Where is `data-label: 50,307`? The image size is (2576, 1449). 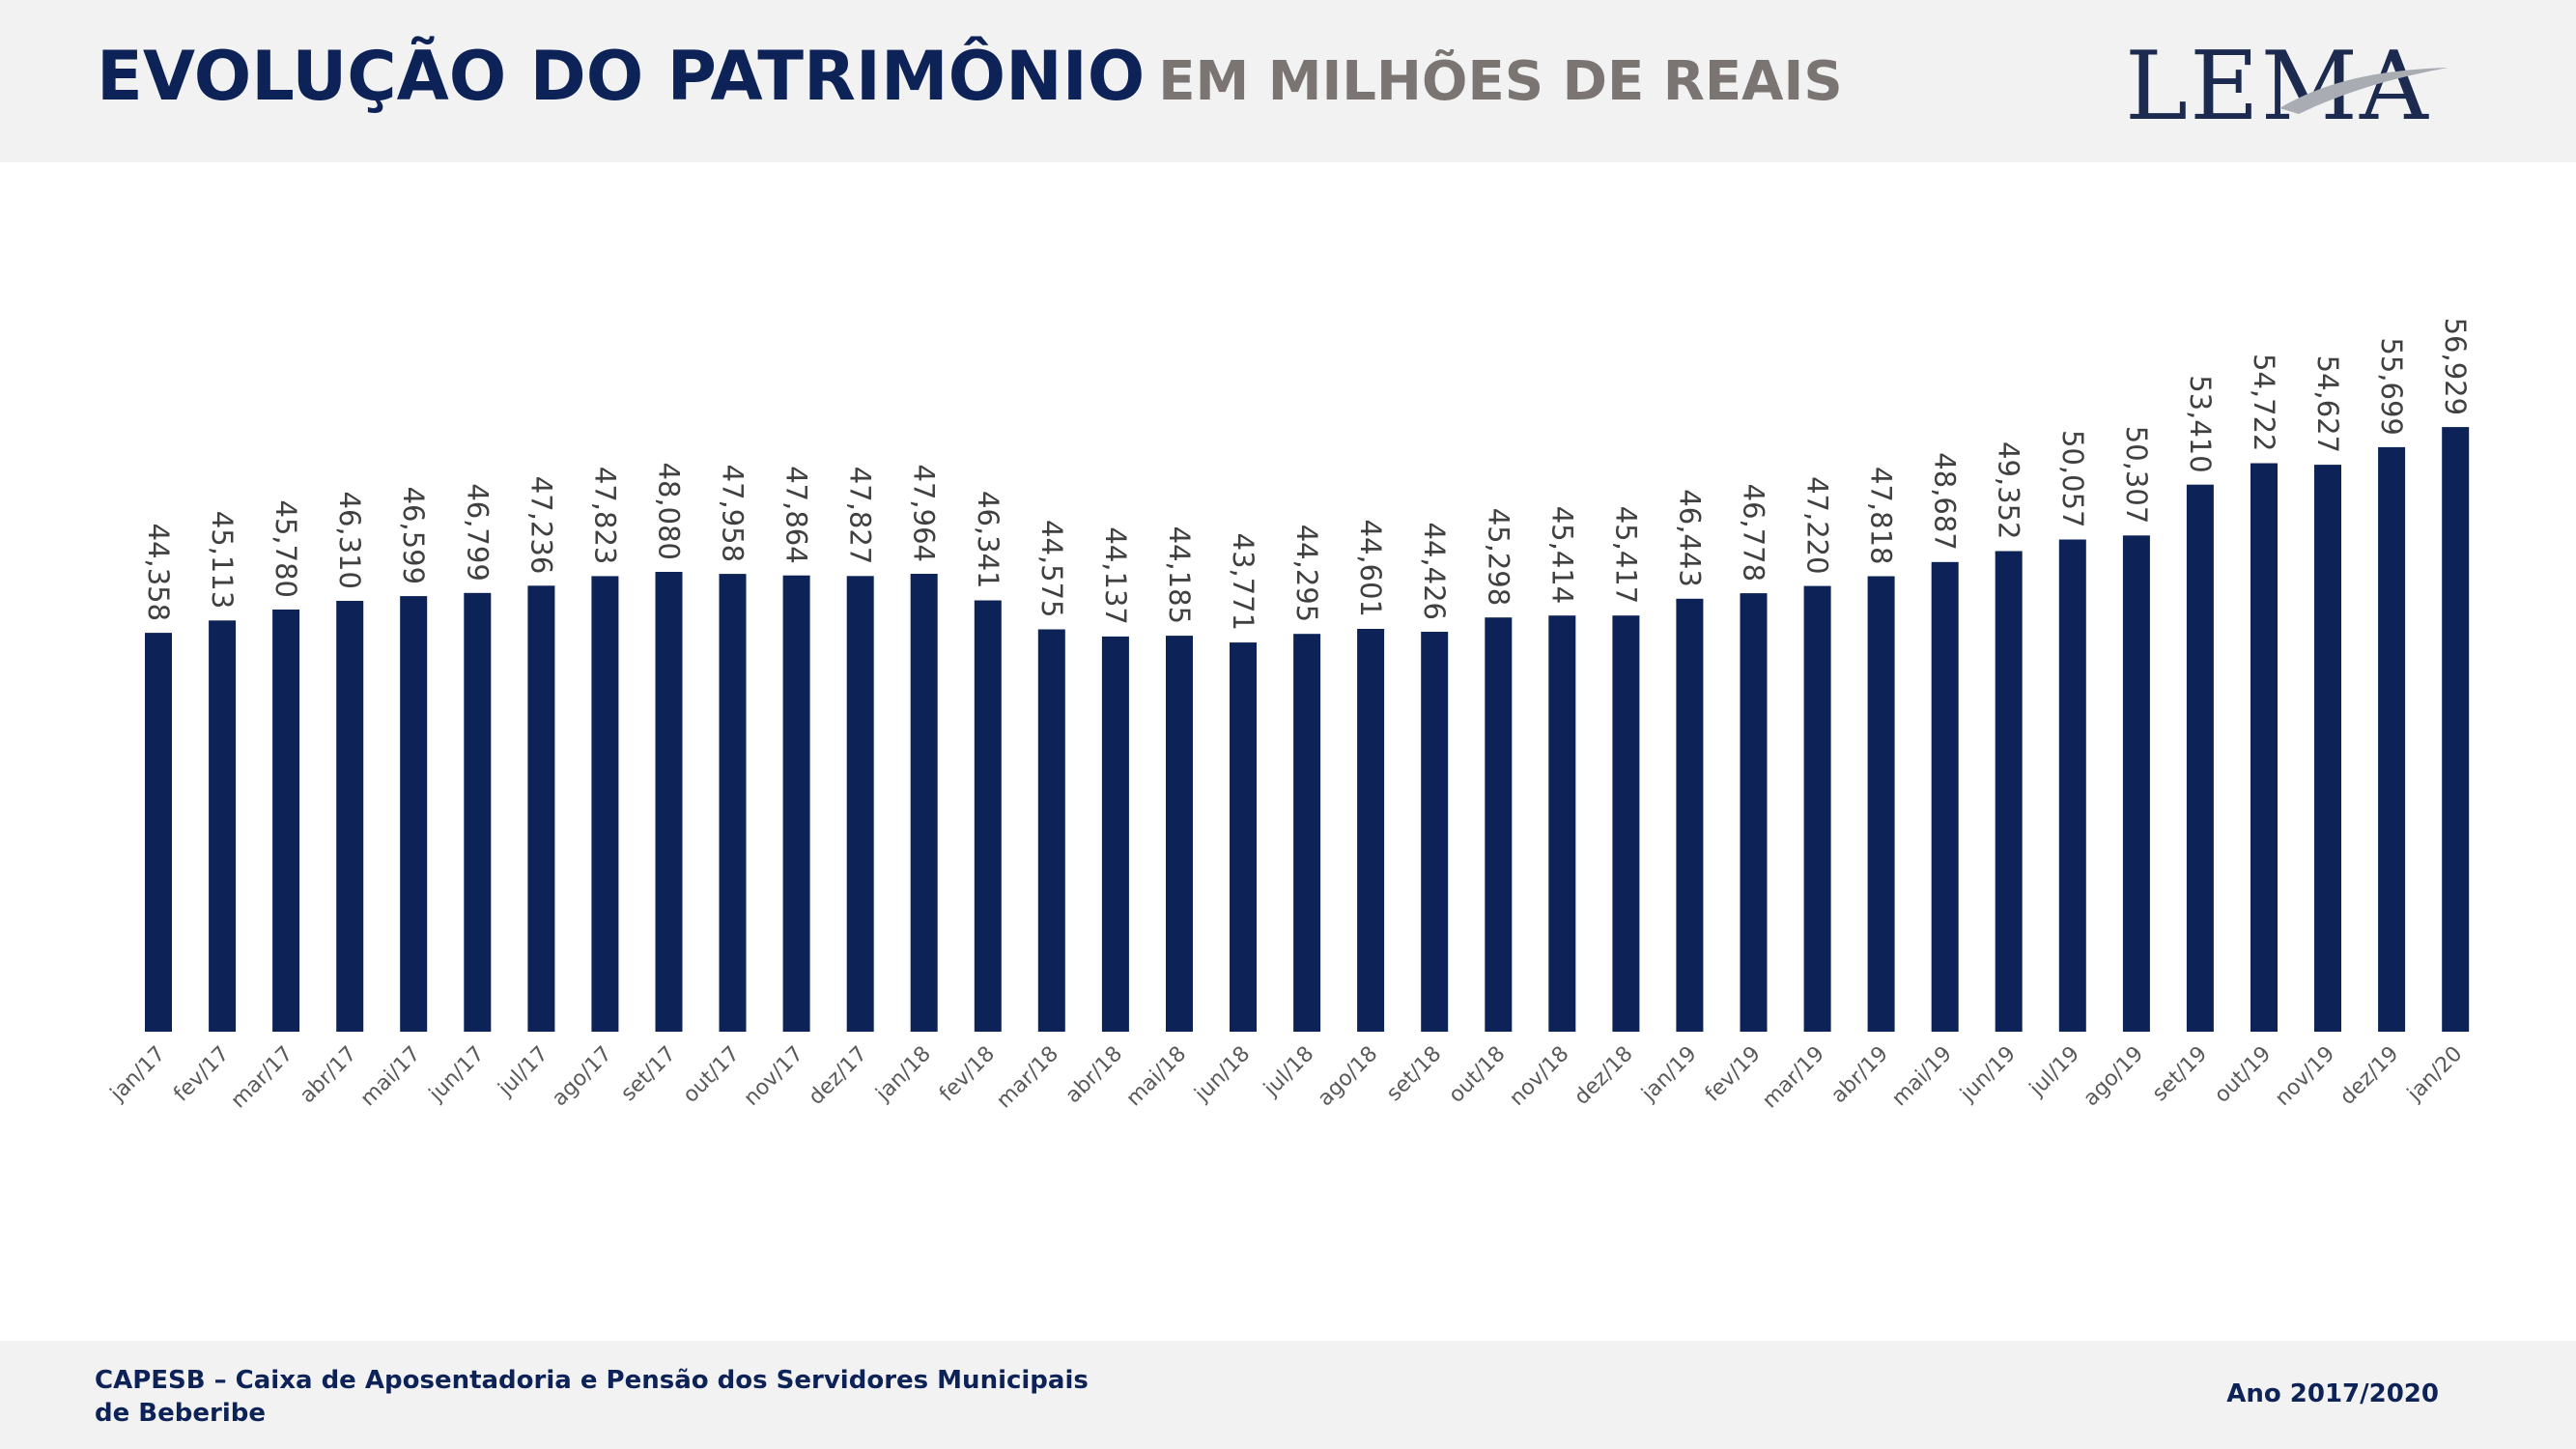 data-label: 50,307 is located at coordinates (2136, 475).